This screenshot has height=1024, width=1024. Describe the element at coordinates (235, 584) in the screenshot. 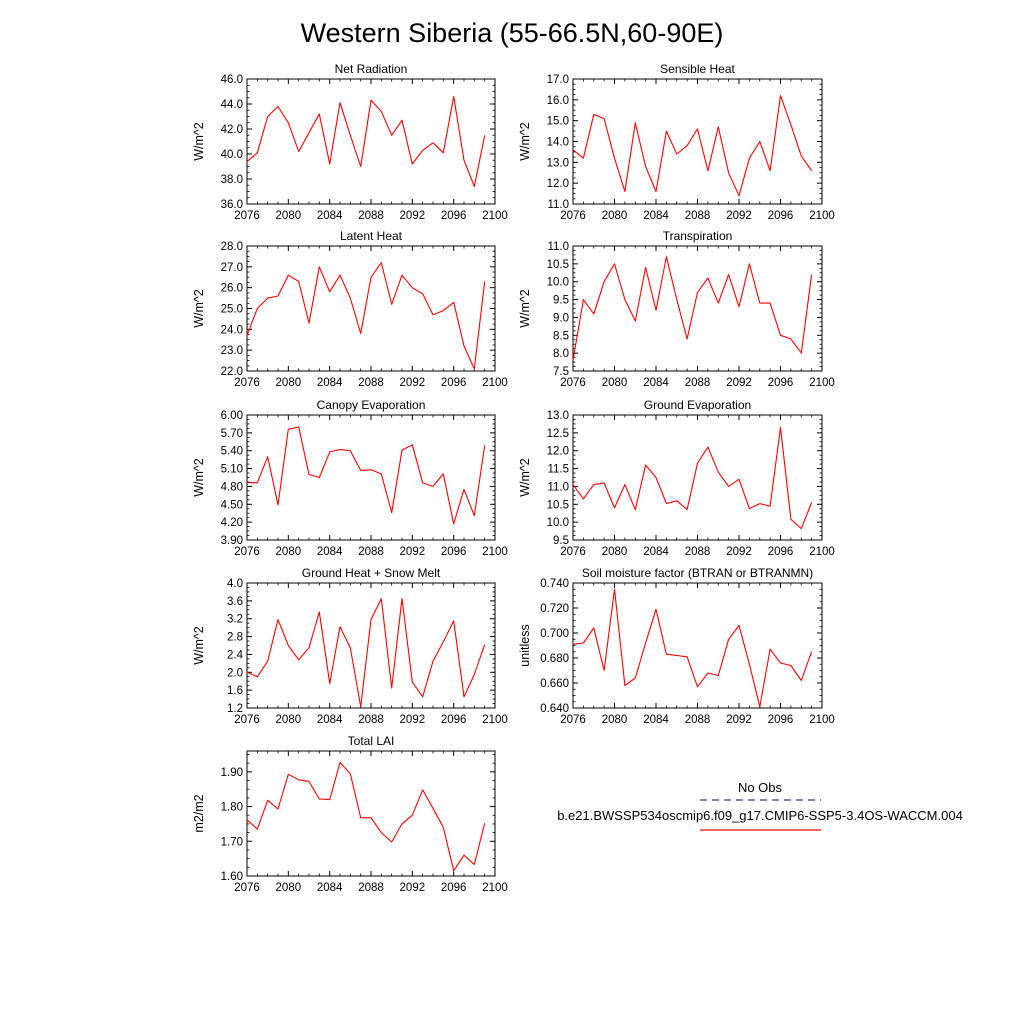

I see `y-tick-label: 4.0` at that location.